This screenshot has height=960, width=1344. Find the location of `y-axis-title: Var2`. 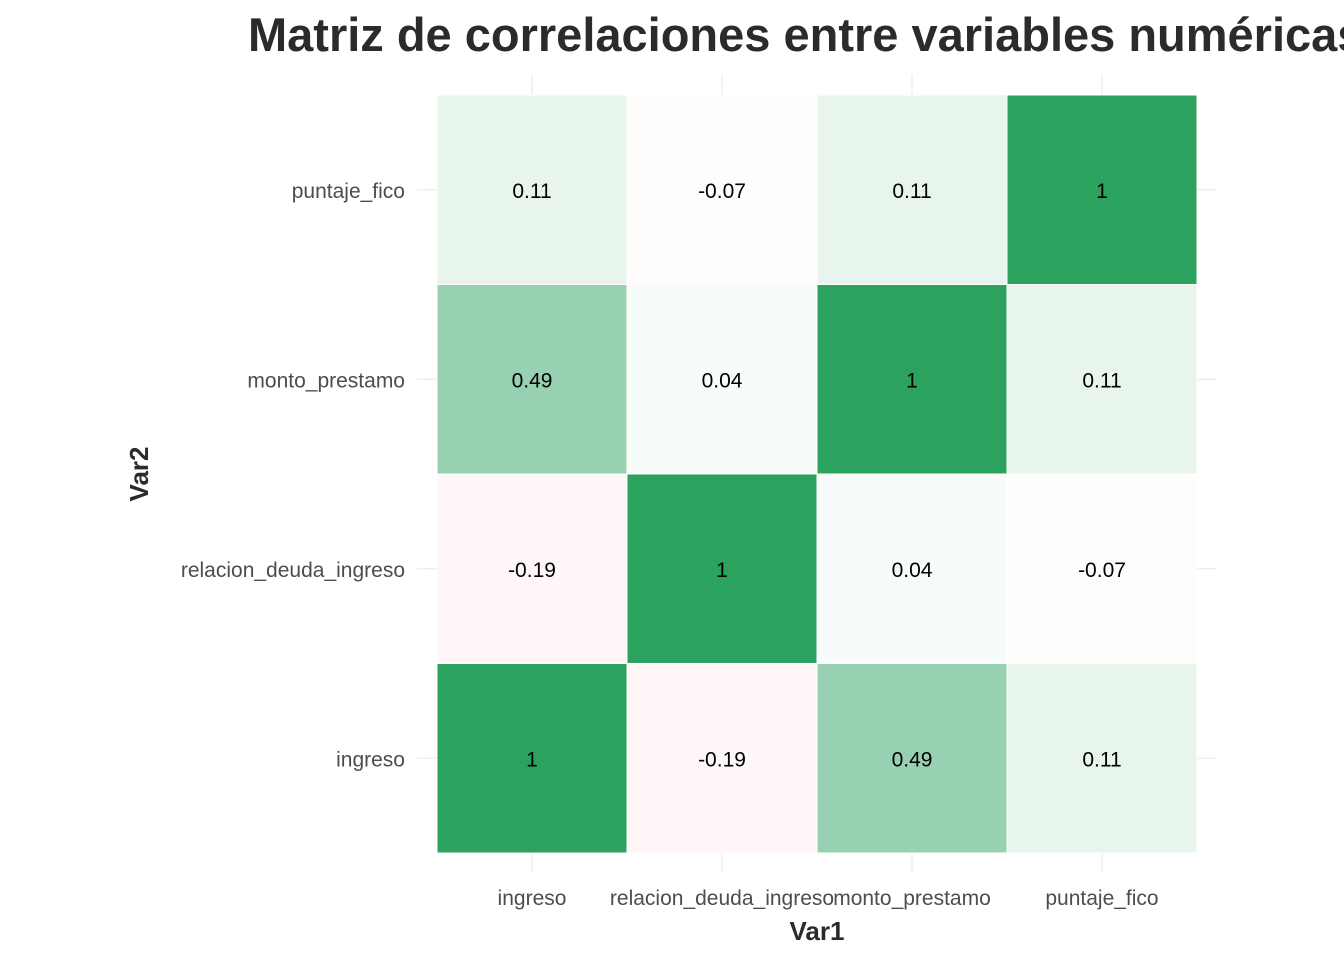

y-axis-title: Var2 is located at coordinates (139, 474).